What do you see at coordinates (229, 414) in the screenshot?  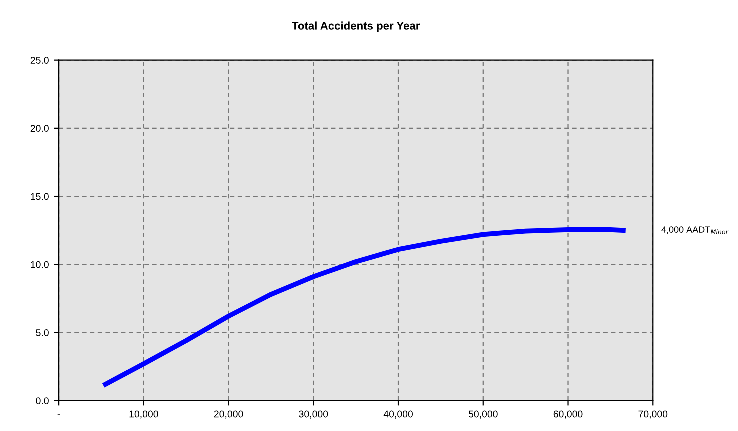 I see `x-tick-label: 20,000` at bounding box center [229, 414].